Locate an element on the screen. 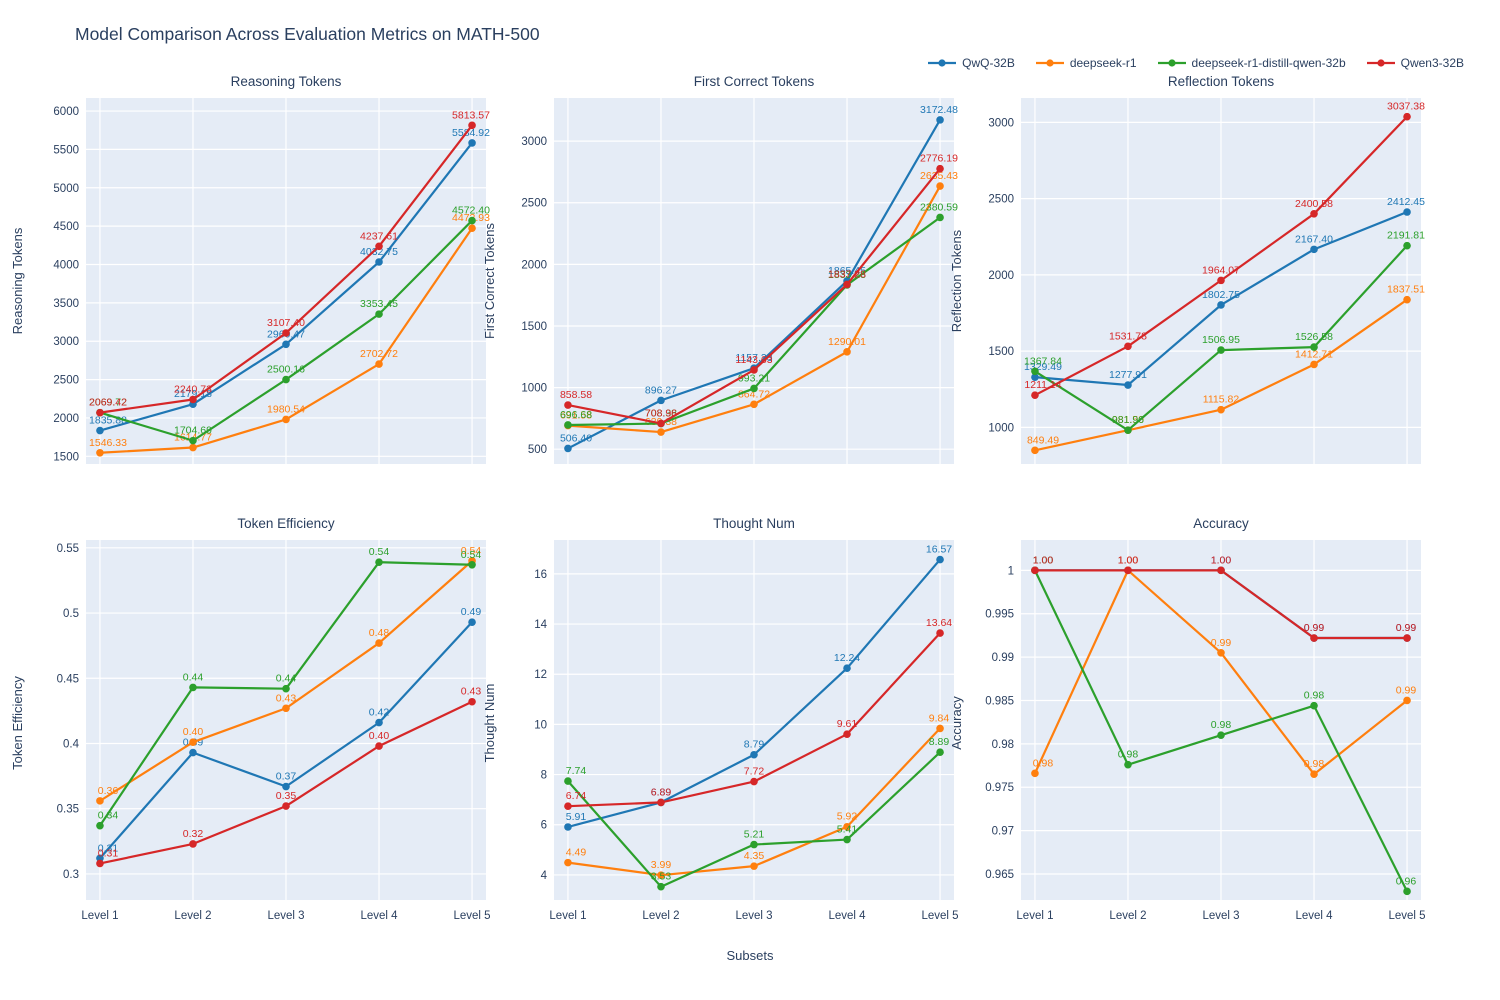 This screenshot has height=1000, width=1500. legend-item-qwen3-32b: Qwen3-32B is located at coordinates (1415, 63).